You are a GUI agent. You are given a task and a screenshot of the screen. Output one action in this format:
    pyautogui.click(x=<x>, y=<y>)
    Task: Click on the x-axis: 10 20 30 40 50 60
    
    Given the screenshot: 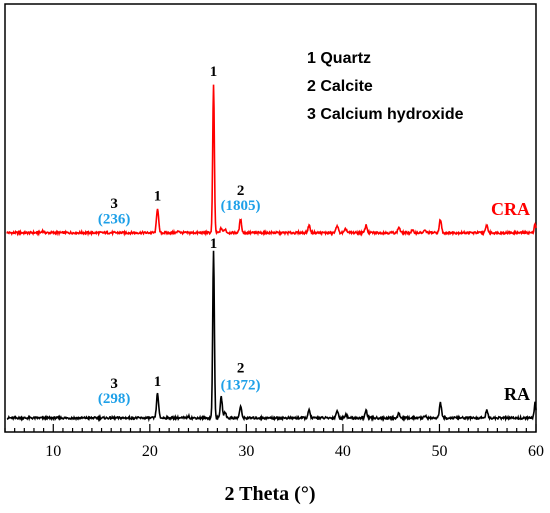 What is the action you would take?
    pyautogui.click(x=274, y=442)
    